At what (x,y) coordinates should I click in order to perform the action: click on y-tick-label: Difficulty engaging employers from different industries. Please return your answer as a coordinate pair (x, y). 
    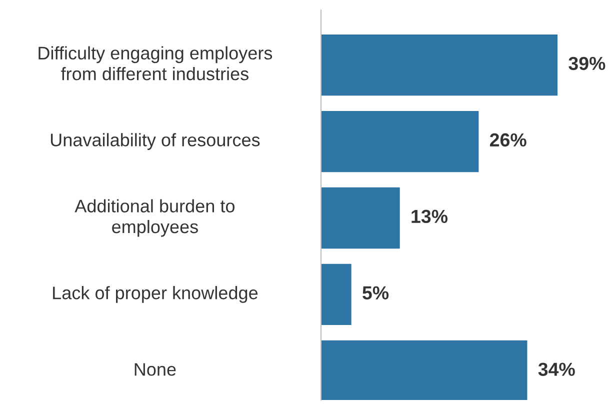
    Looking at the image, I should click on (155, 63).